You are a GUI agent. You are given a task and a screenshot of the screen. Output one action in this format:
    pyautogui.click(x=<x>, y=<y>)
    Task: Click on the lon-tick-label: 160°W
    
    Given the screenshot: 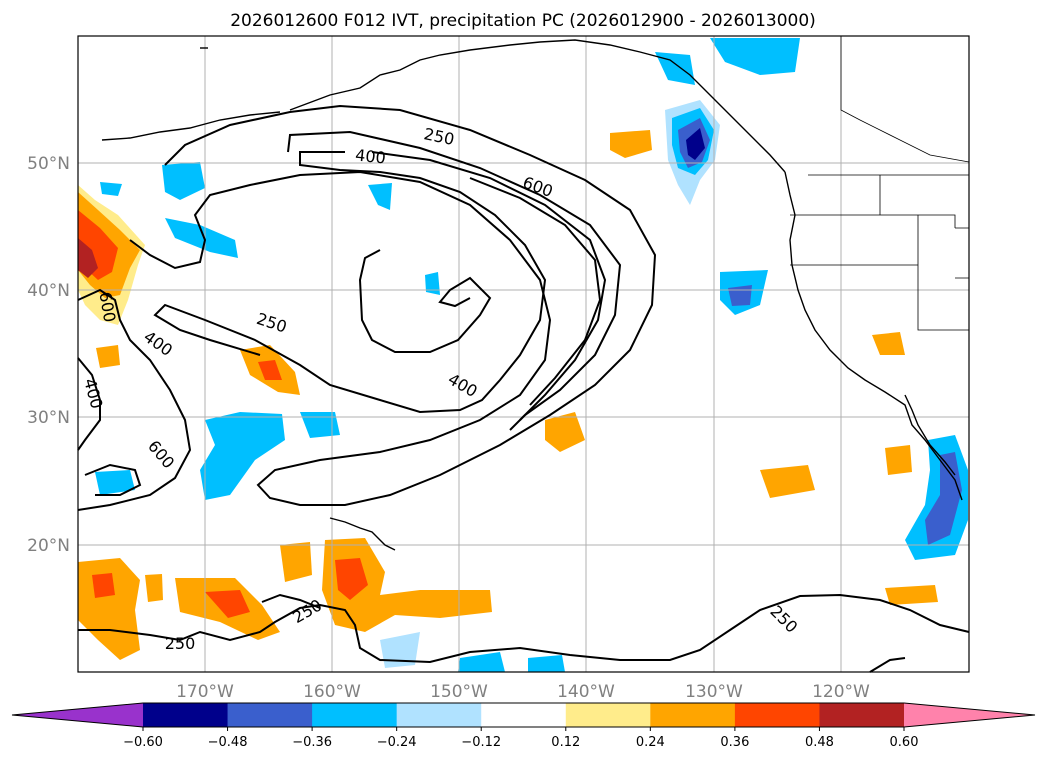 What is the action you would take?
    pyautogui.click(x=332, y=692)
    